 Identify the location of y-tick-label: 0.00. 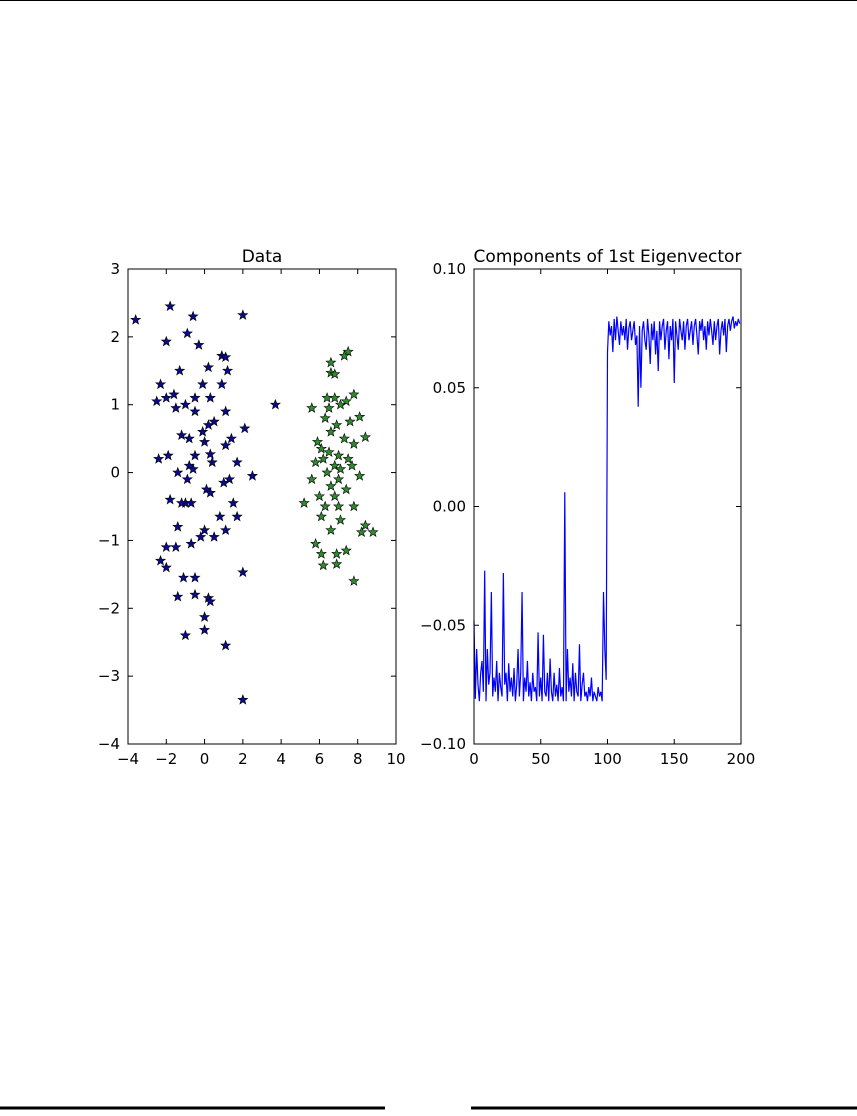
(449, 507).